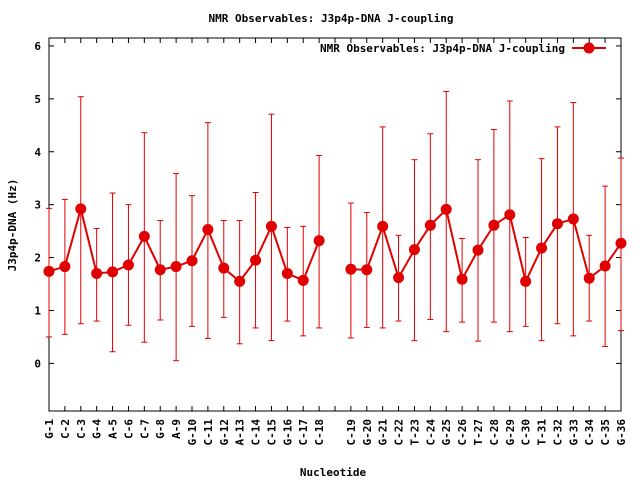 The height and width of the screenshot is (480, 640). What do you see at coordinates (557, 432) in the screenshot?
I see `x-tick-label: C-32` at bounding box center [557, 432].